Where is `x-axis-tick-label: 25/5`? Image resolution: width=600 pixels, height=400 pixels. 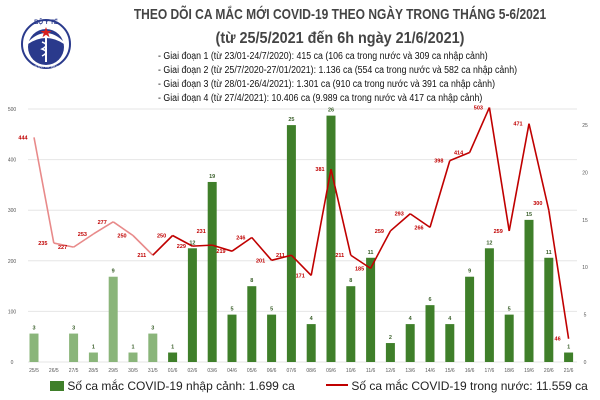 x-axis-tick-label: 25/5 is located at coordinates (34, 371).